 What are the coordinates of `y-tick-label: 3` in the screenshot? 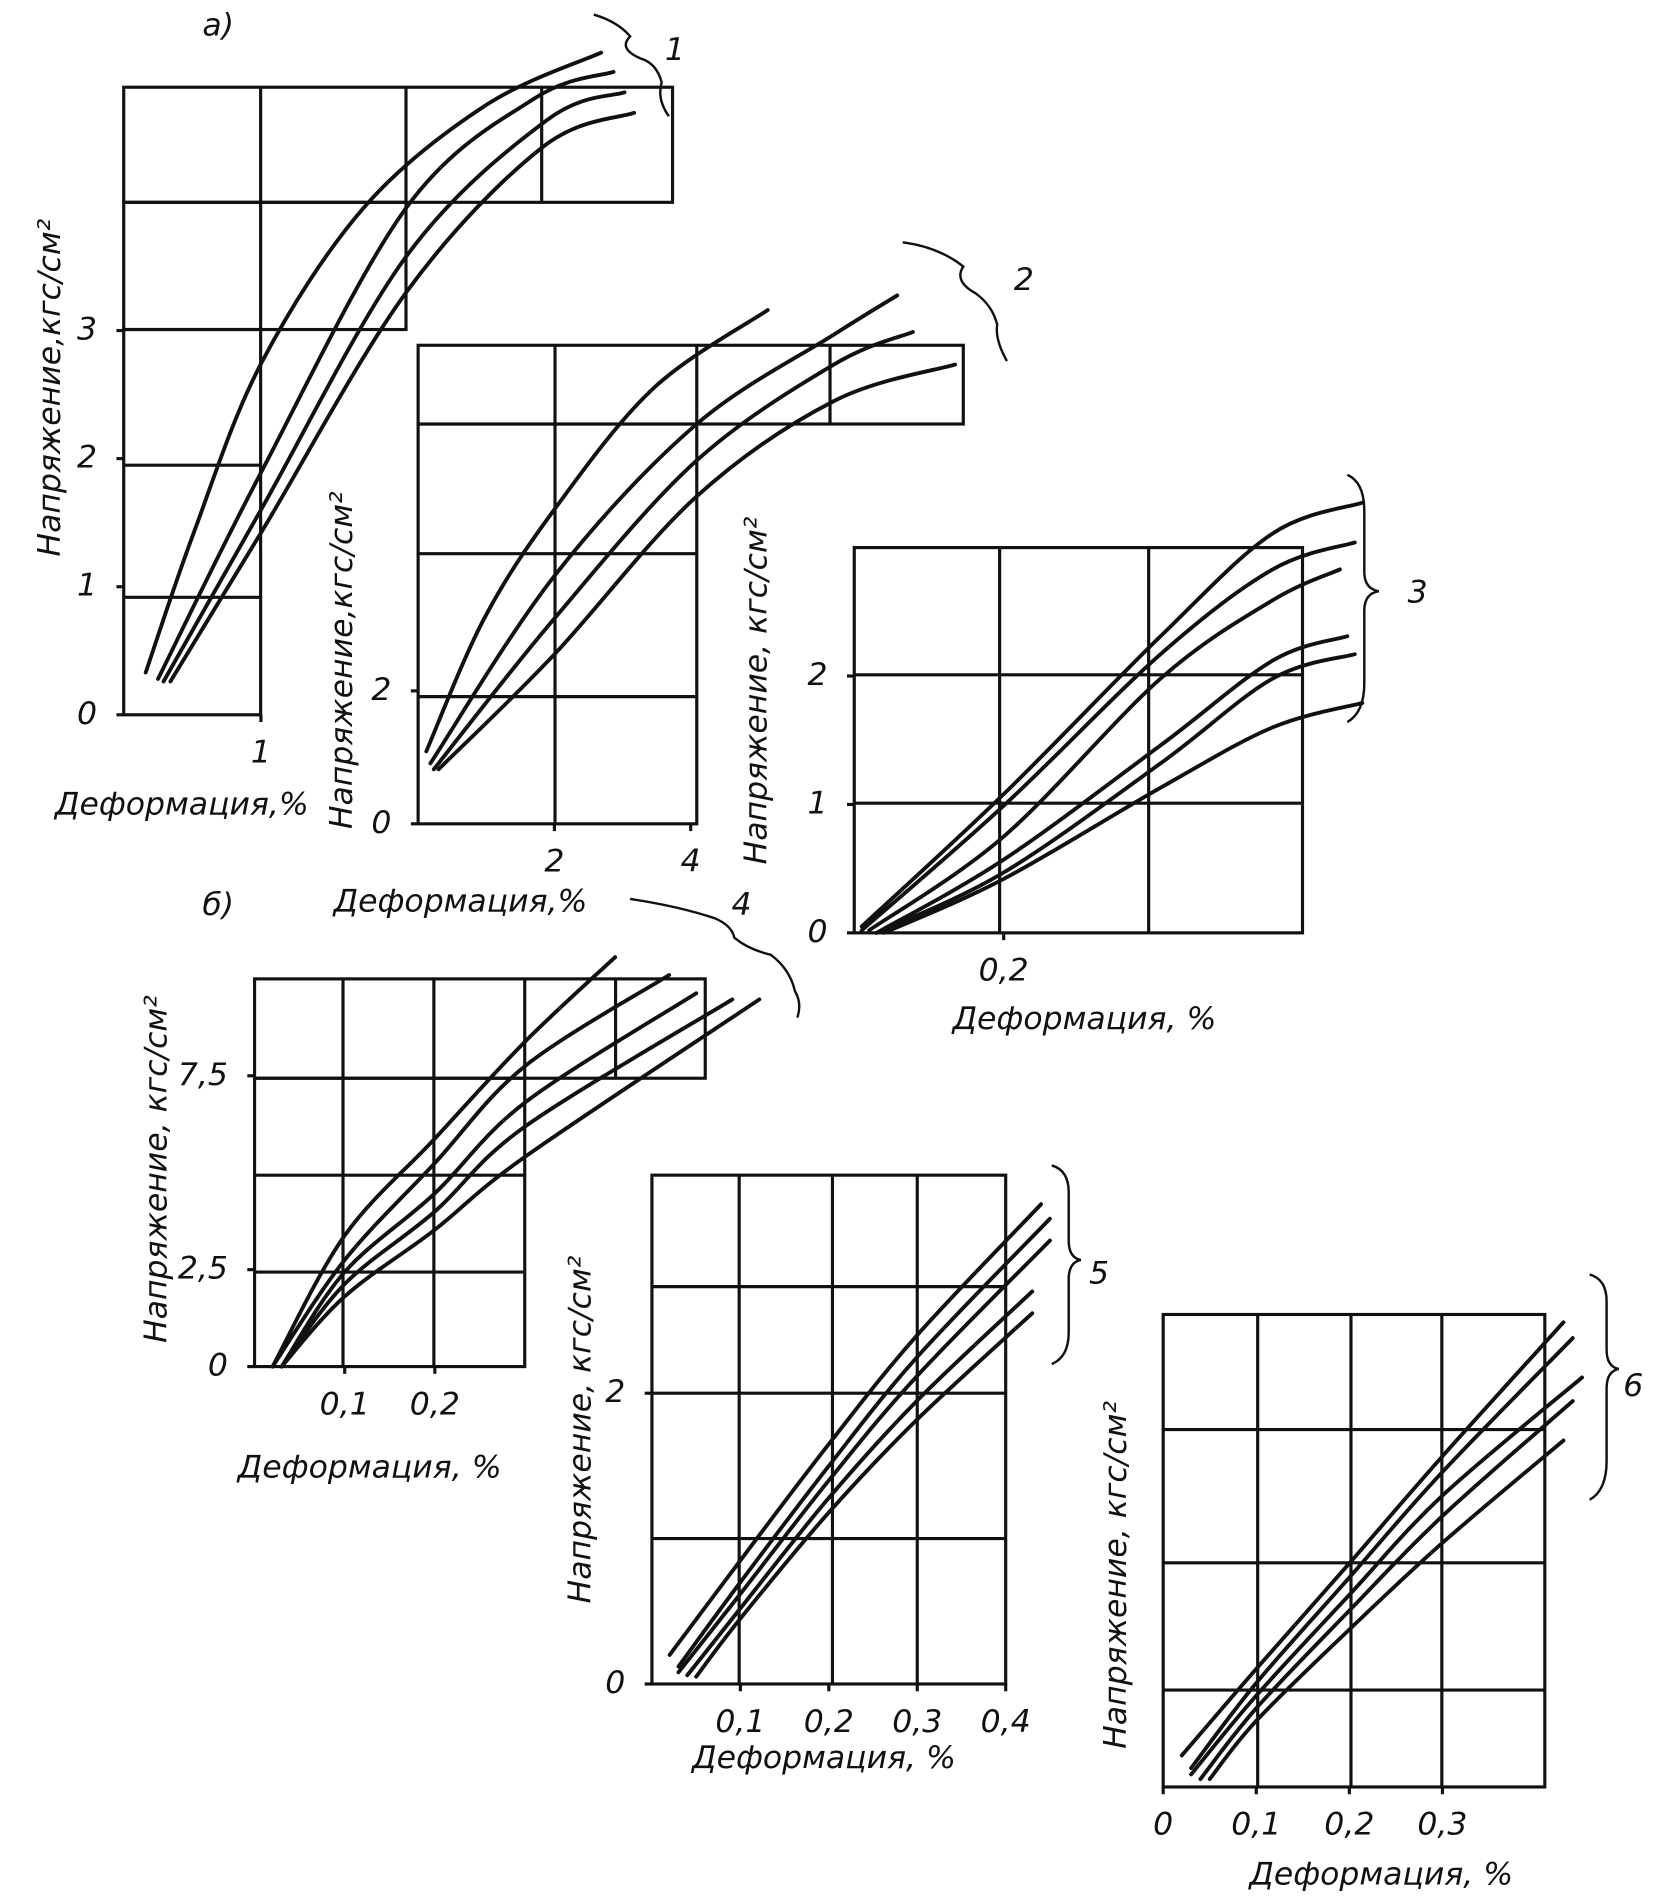 It's located at (87, 330).